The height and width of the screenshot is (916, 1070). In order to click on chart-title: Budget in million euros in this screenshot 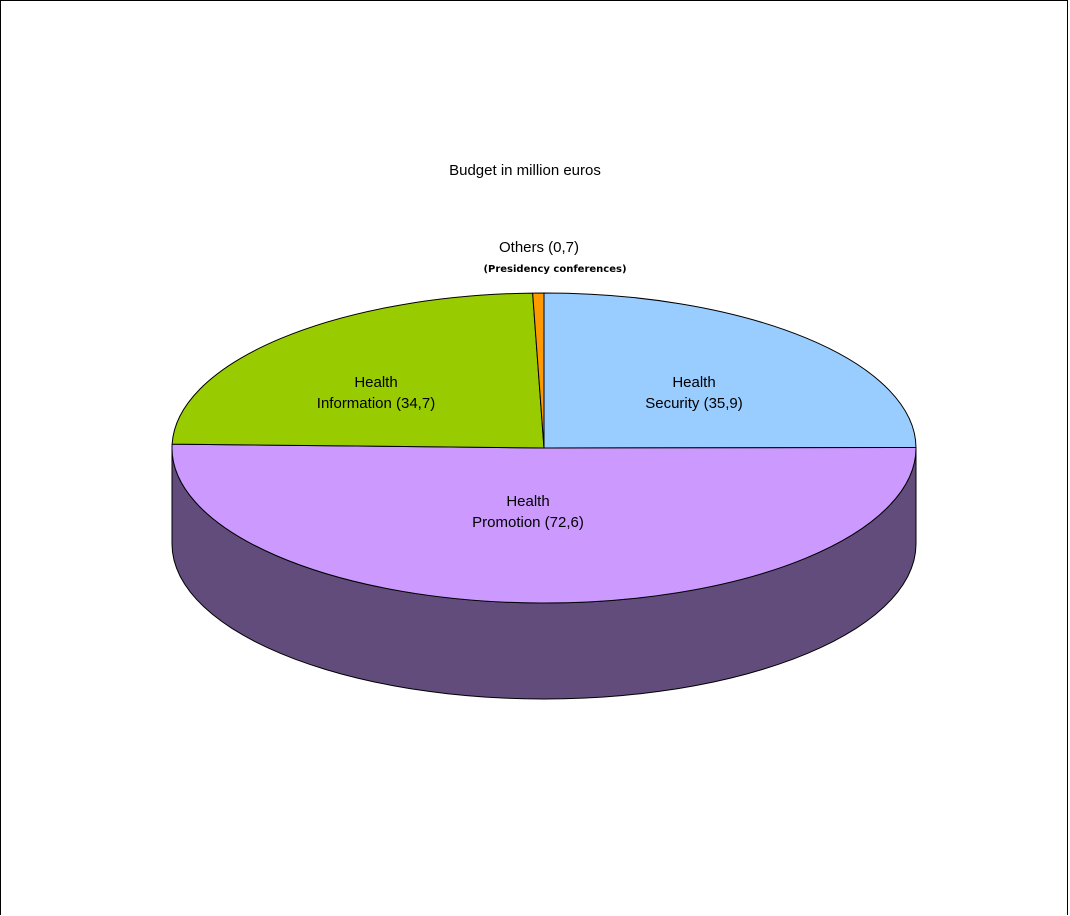, I will do `click(525, 170)`.